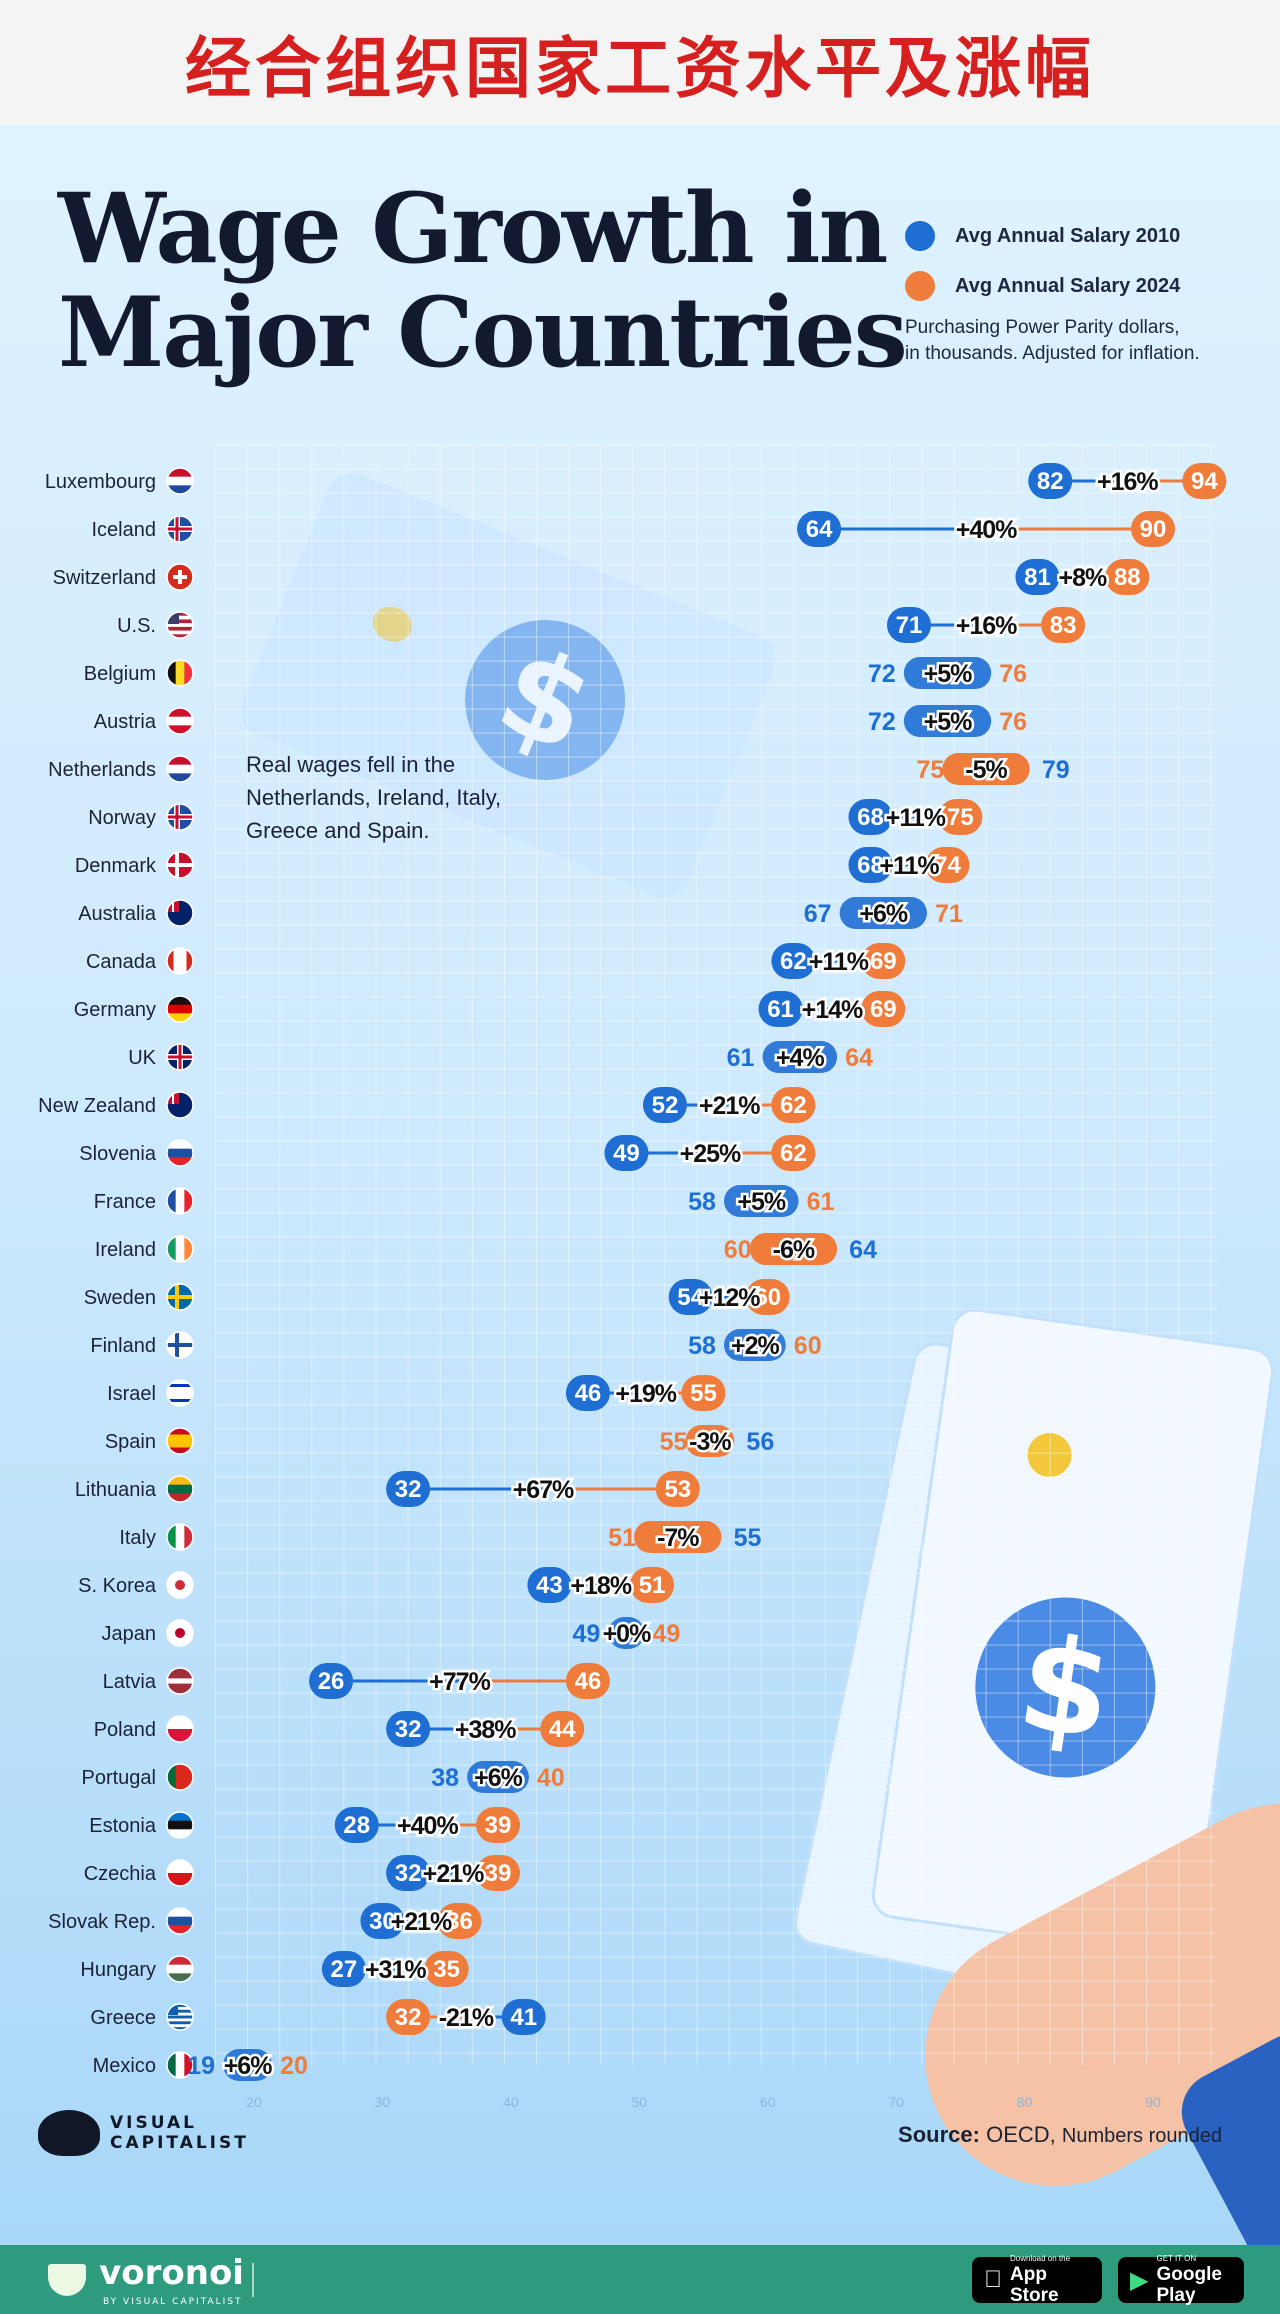 Image resolution: width=1280 pixels, height=2314 pixels. I want to click on change-label: +40%, so click(986, 530).